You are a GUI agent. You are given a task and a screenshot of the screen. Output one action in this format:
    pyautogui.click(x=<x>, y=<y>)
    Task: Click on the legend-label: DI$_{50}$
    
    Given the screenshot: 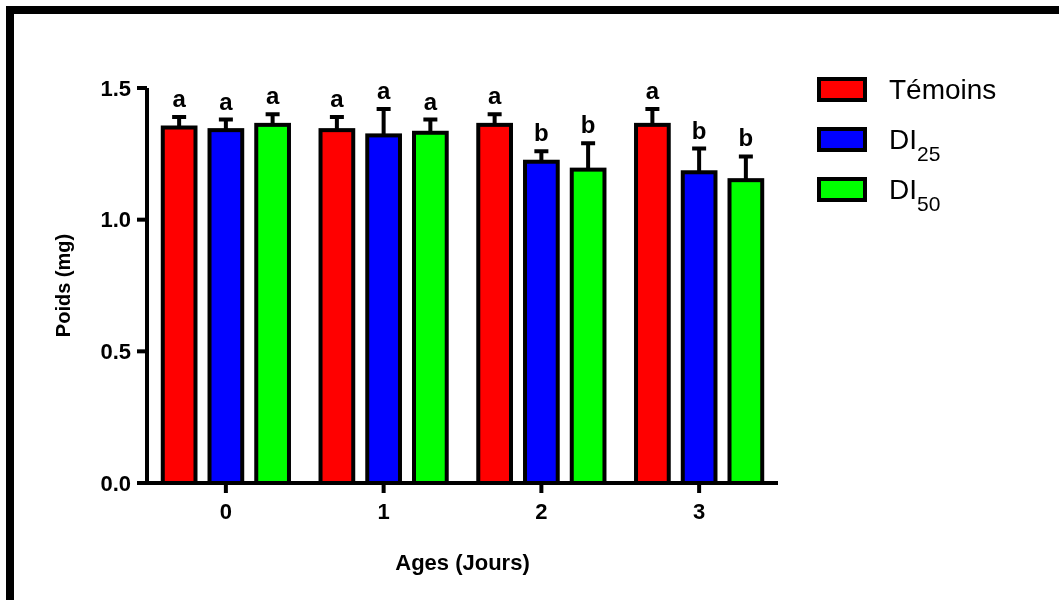 What is the action you would take?
    pyautogui.click(x=915, y=194)
    